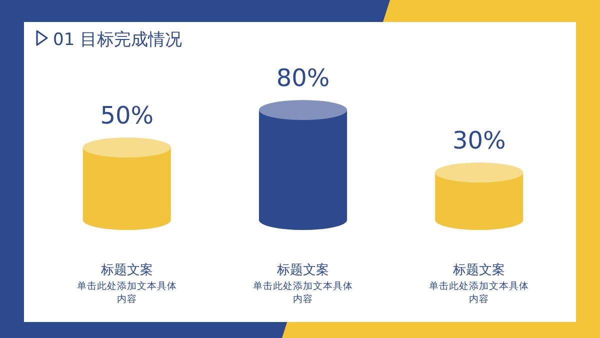 The height and width of the screenshot is (338, 600). Describe the element at coordinates (117, 40) in the screenshot. I see `chart-title: 01 目标完成情况` at that location.